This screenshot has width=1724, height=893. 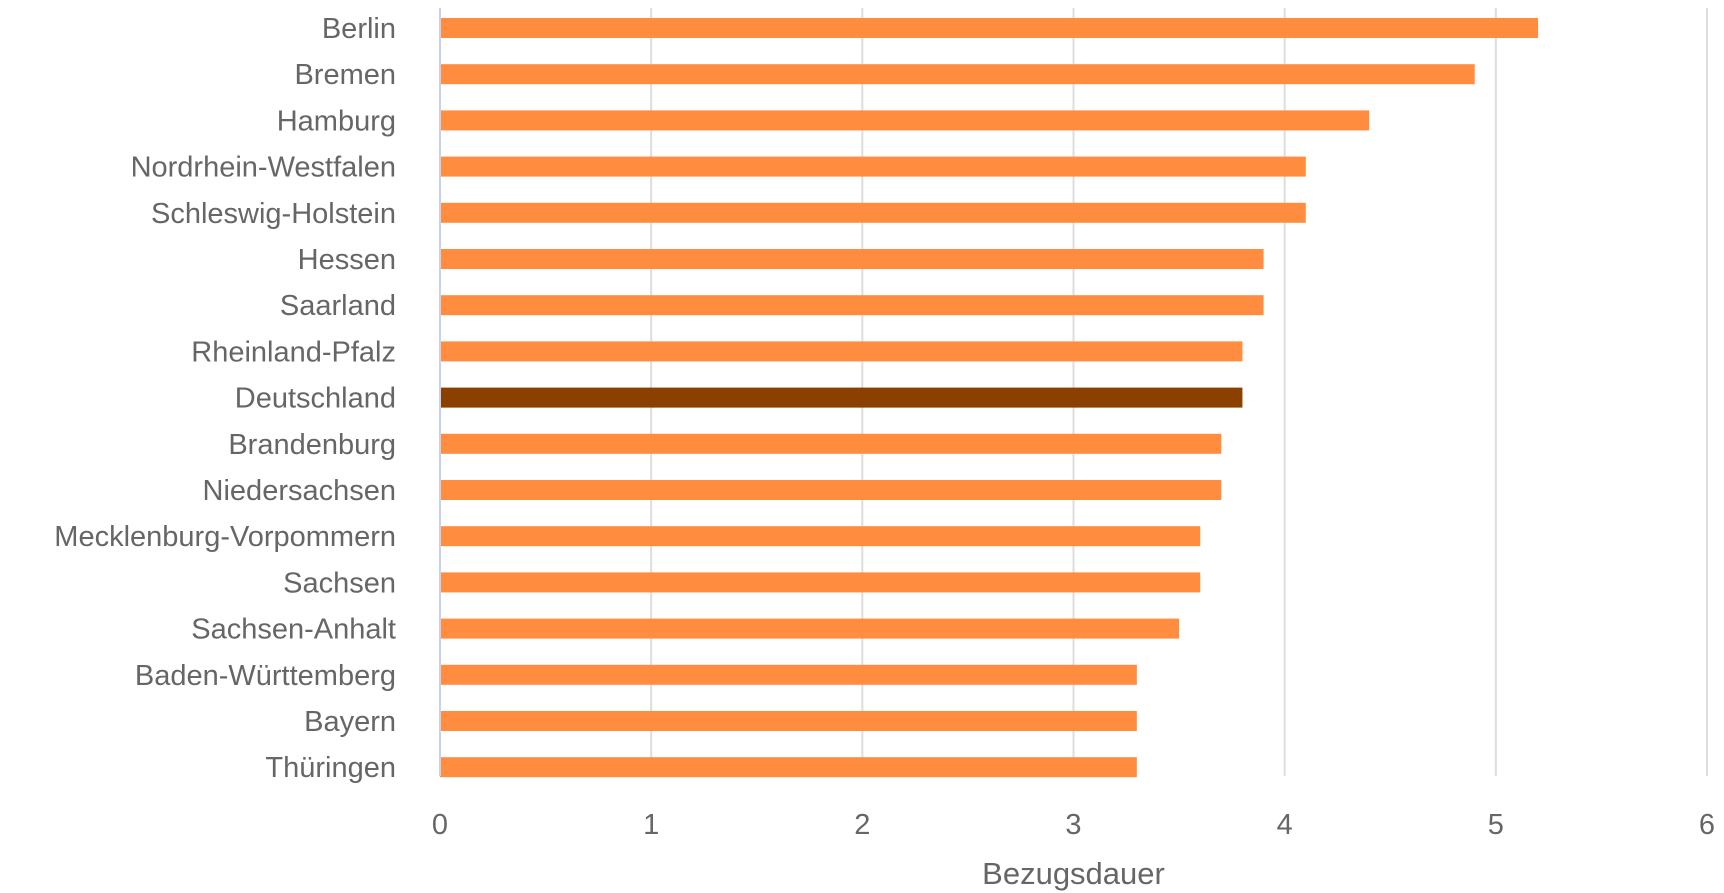 What do you see at coordinates (810, 628) in the screenshot?
I see `bar-sachsen-anhalt` at bounding box center [810, 628].